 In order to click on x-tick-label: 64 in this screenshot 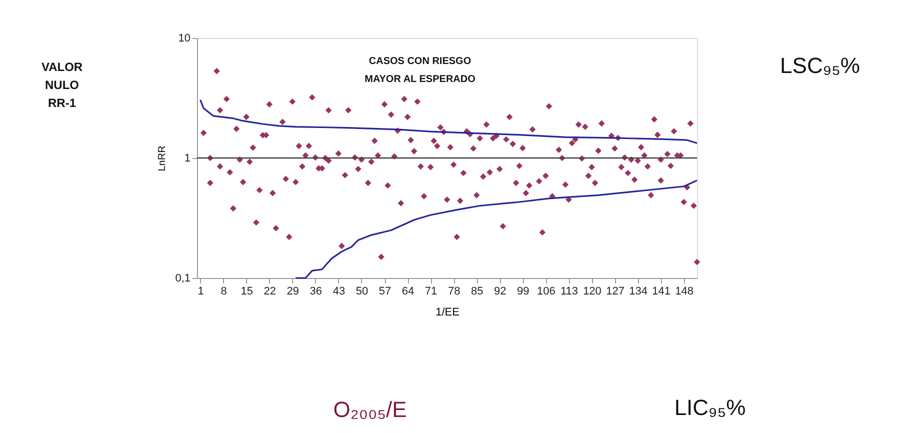, I will do `click(408, 292)`.